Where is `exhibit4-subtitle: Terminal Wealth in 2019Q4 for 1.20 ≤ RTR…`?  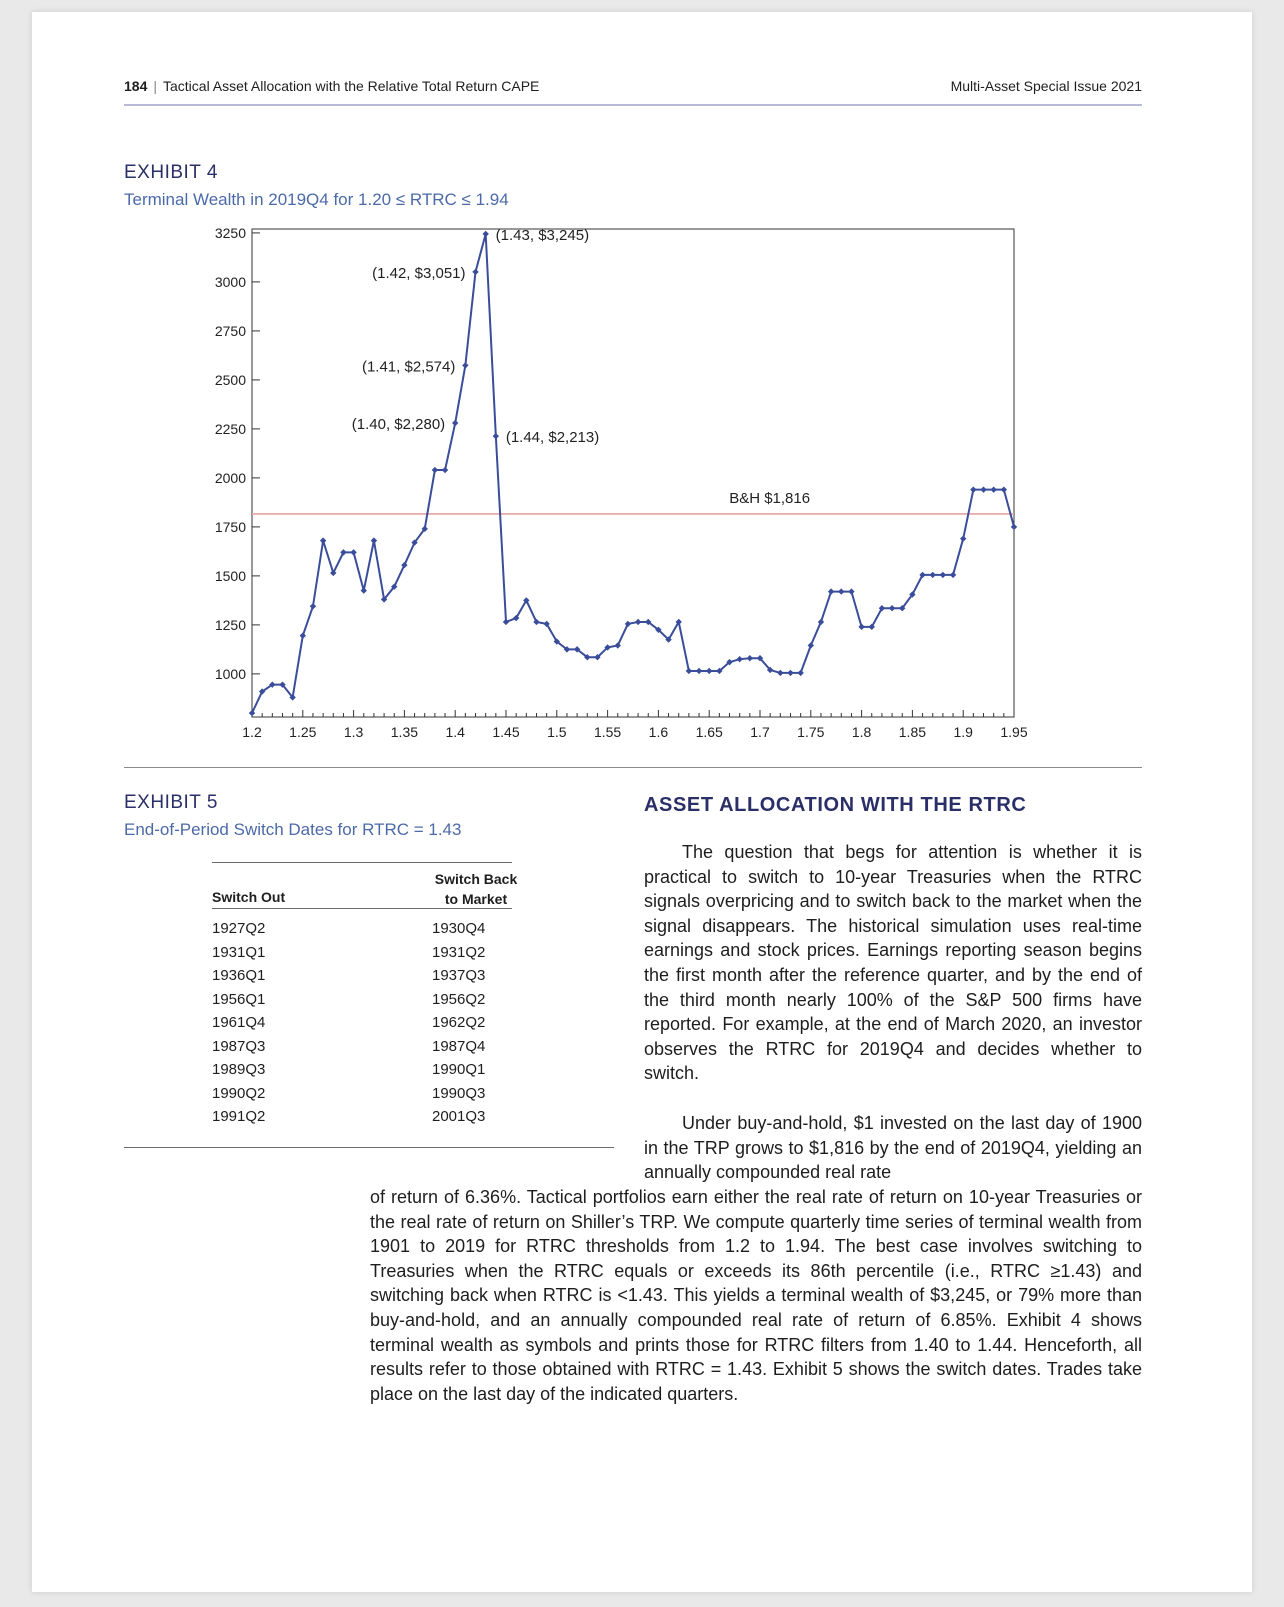 exhibit4-subtitle: Terminal Wealth in 2019Q4 for 1.20 ≤ RTR… is located at coordinates (316, 199).